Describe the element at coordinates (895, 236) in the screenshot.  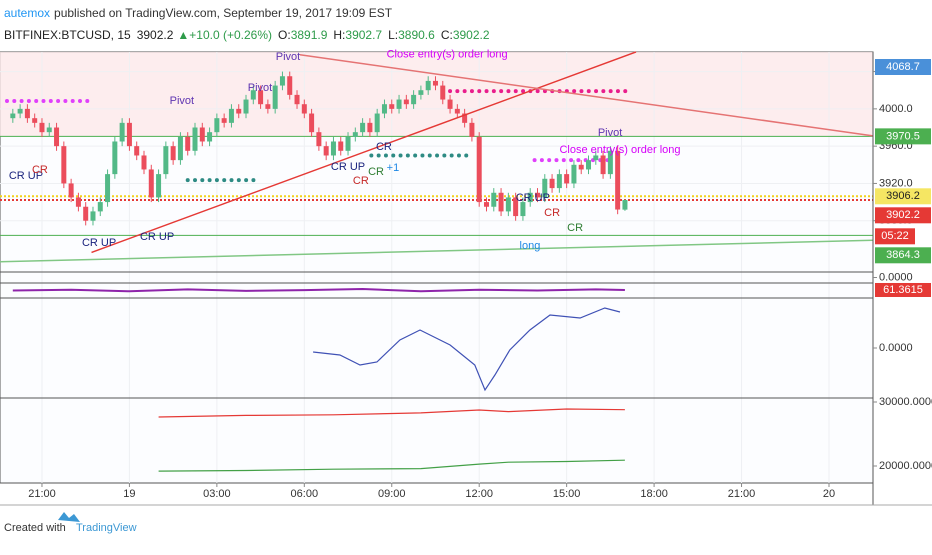
I see `countdown: 05:22` at that location.